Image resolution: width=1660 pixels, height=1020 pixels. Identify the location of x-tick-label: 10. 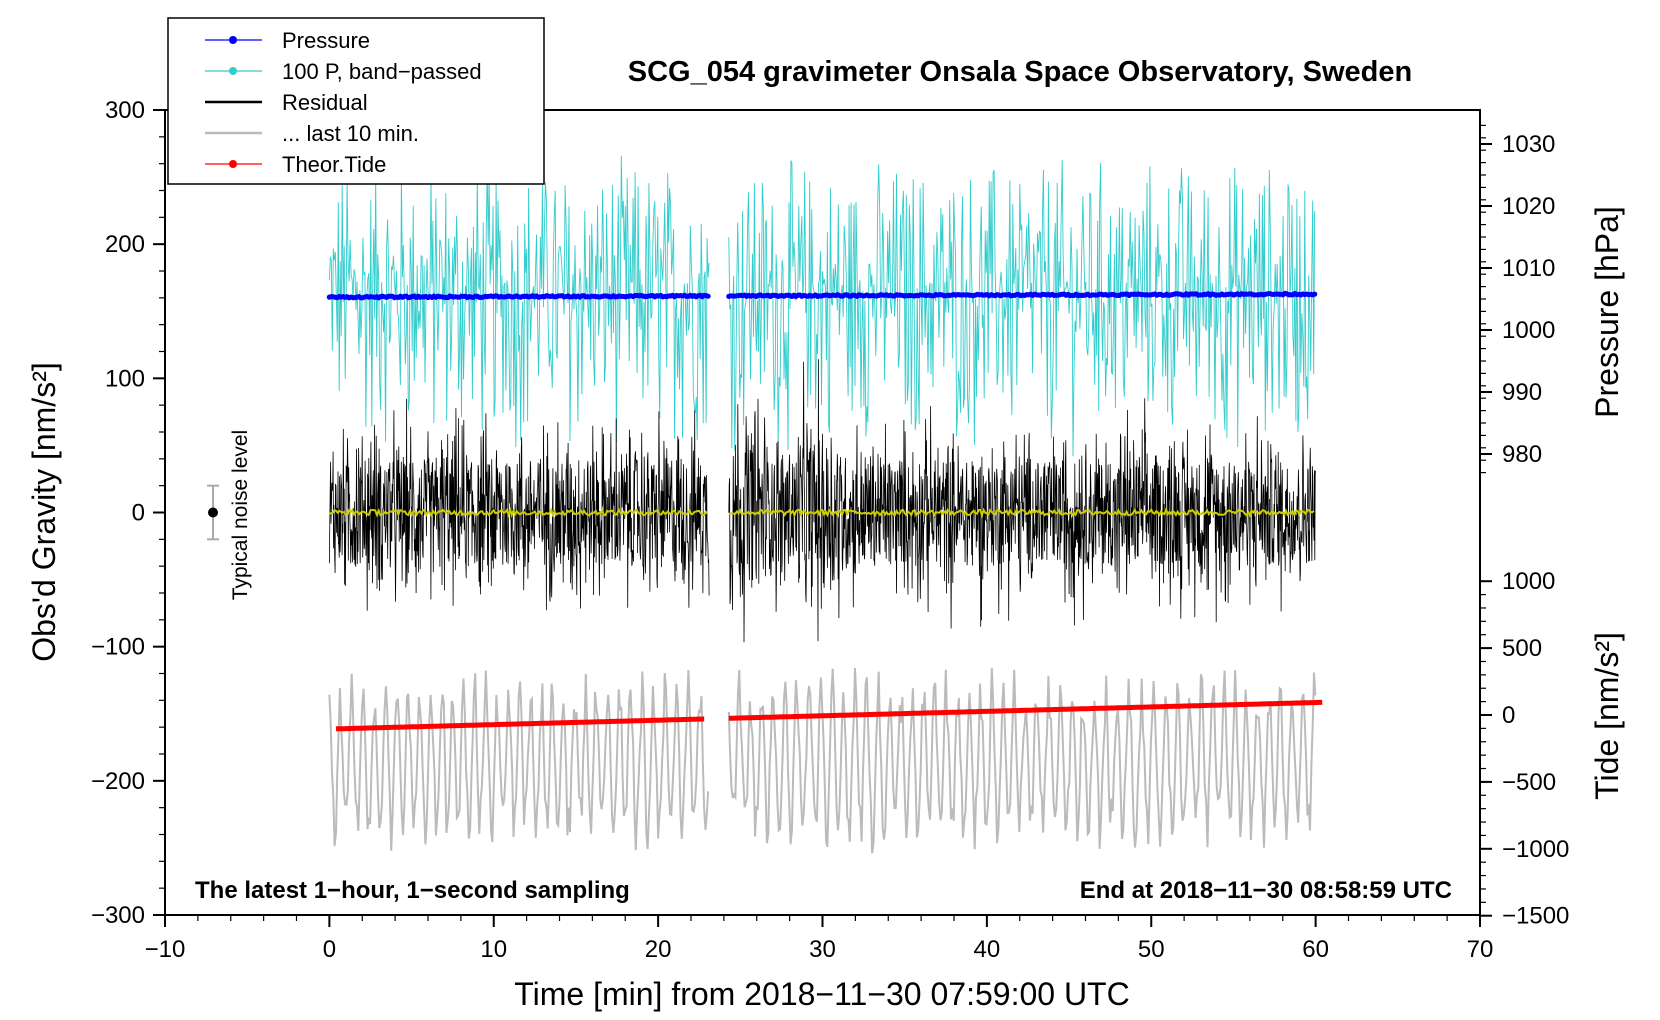
(493, 949).